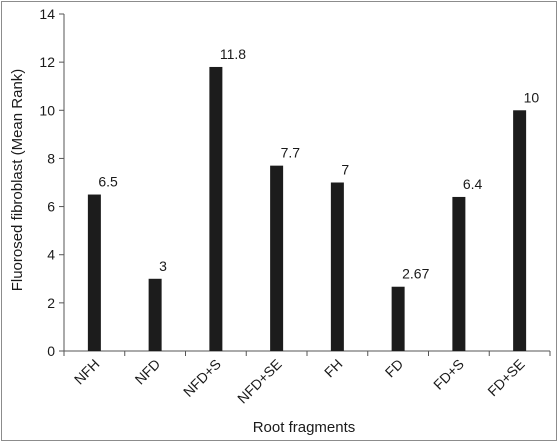 The width and height of the screenshot is (560, 444). What do you see at coordinates (394, 368) in the screenshot?
I see `x-tick-label: FD` at bounding box center [394, 368].